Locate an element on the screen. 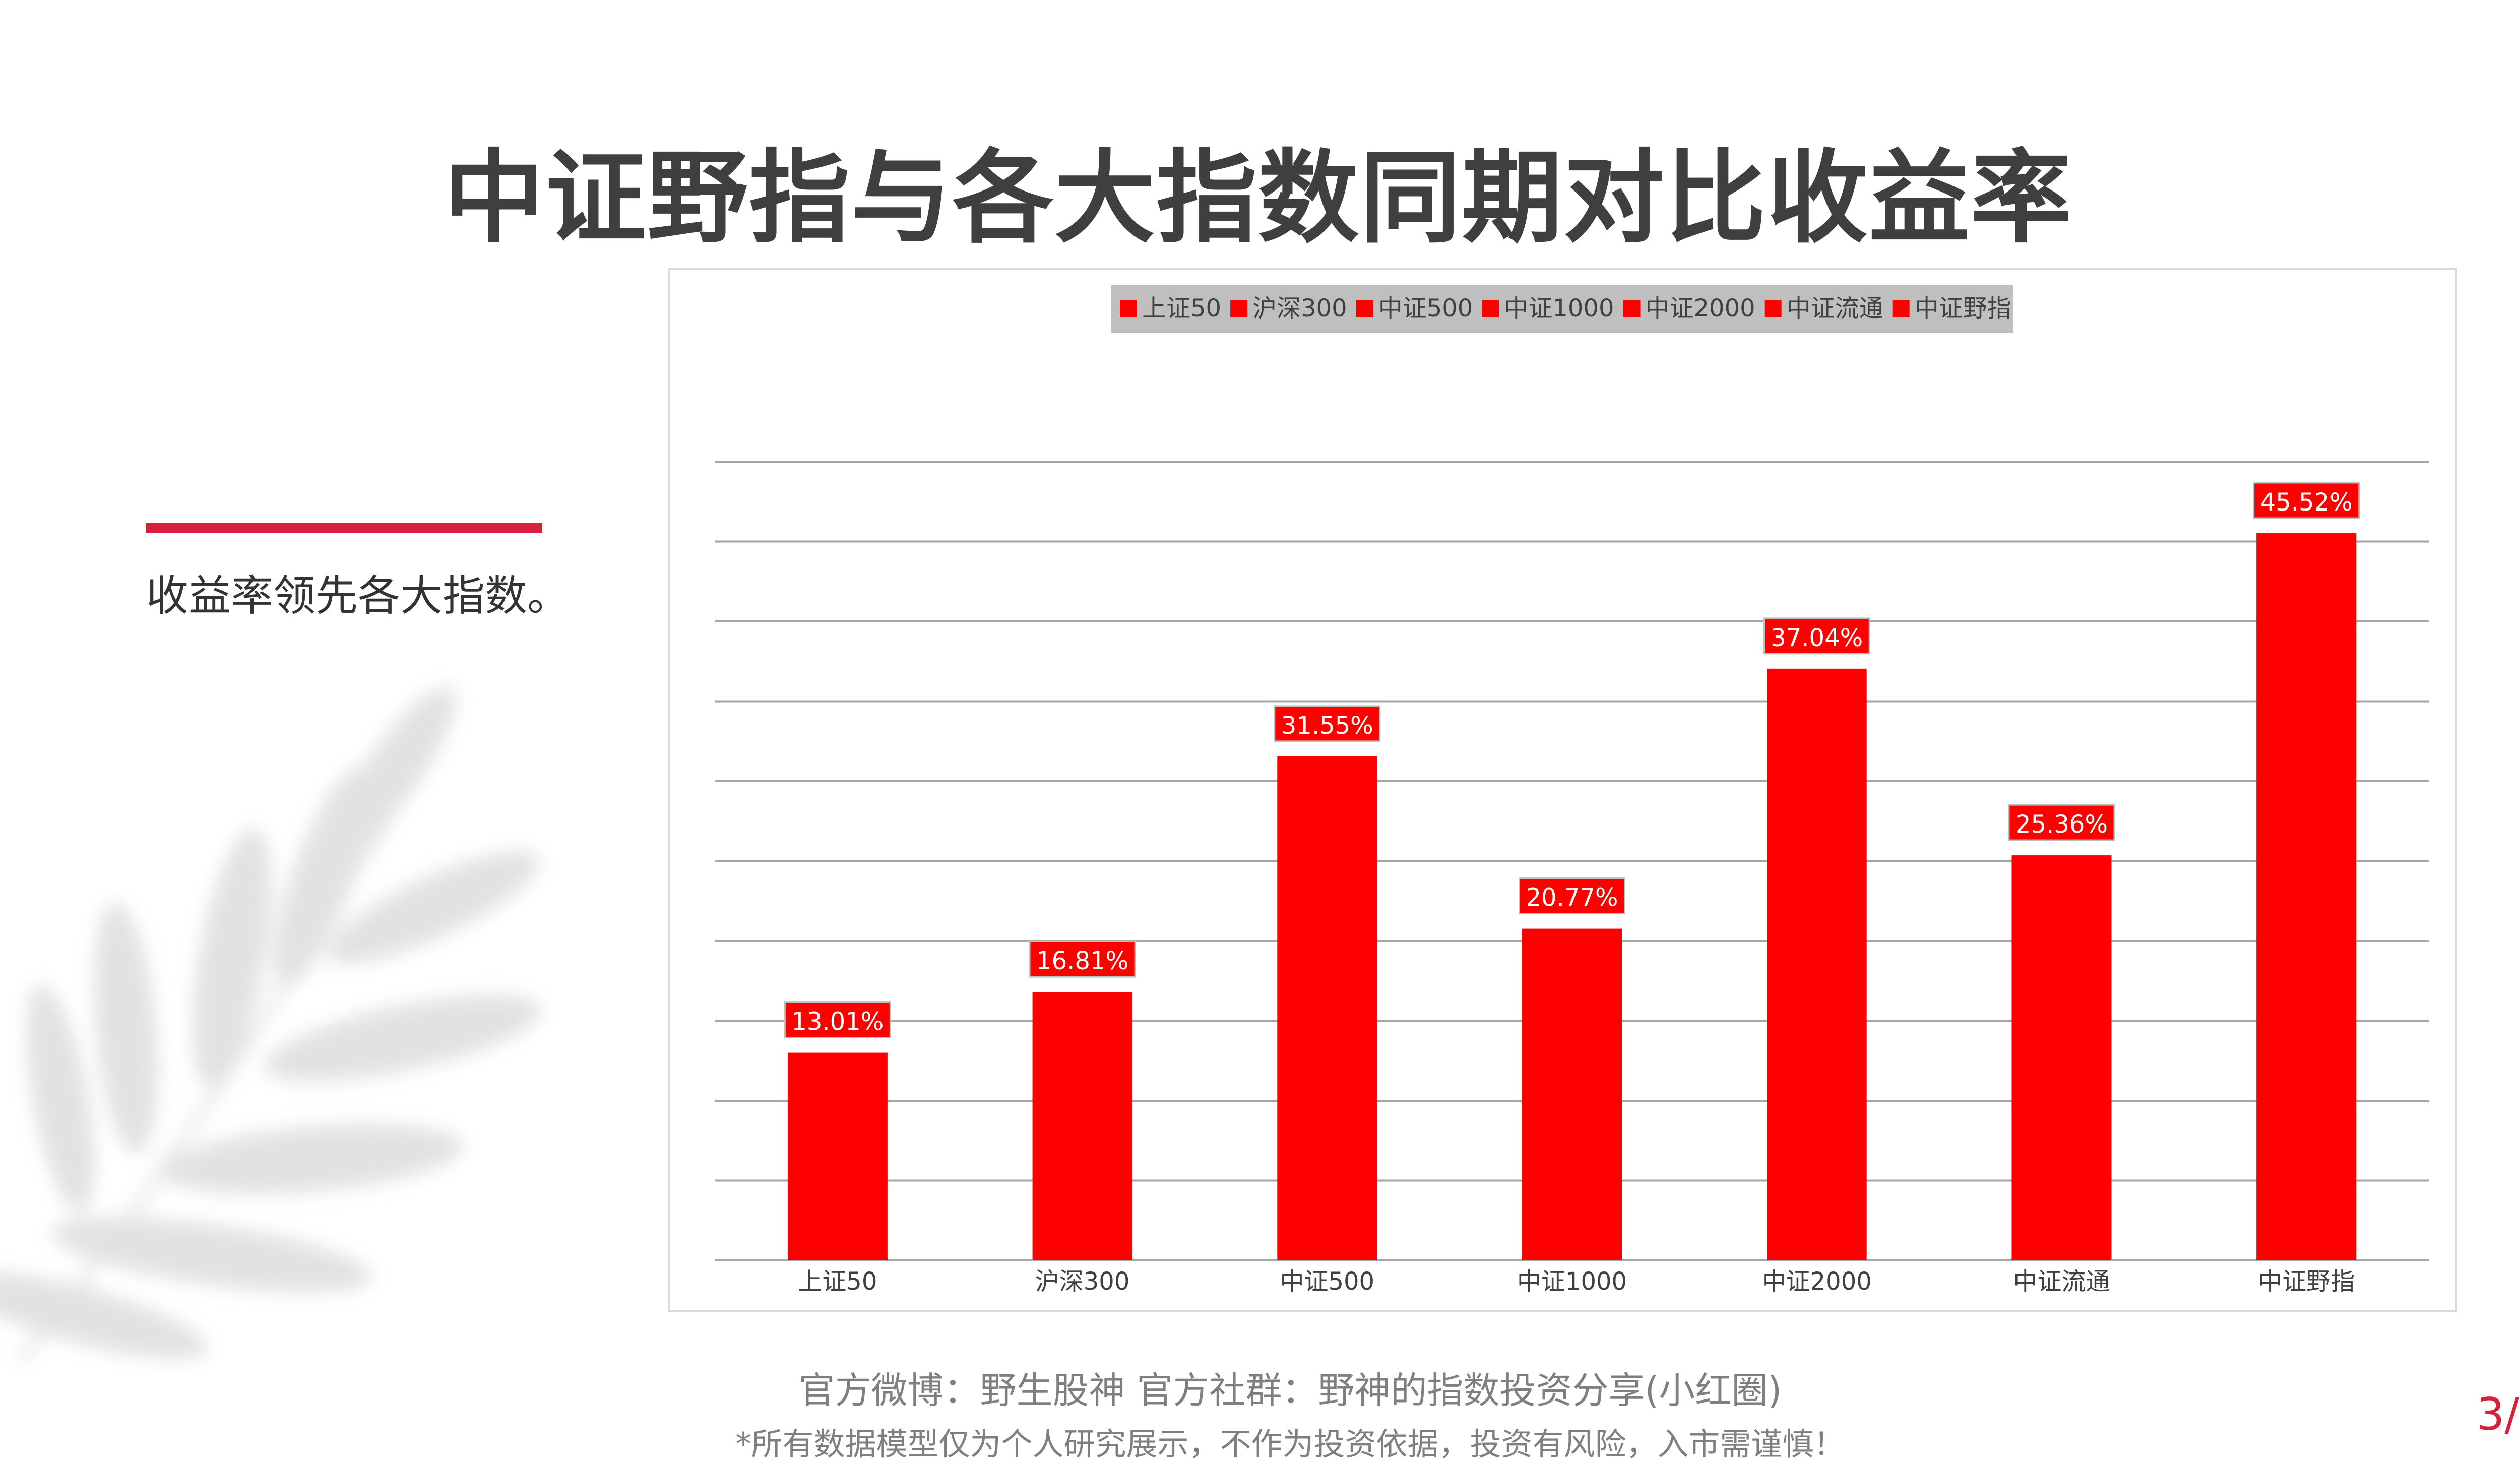 This screenshot has height=1464, width=2520. data-label: 20.77% is located at coordinates (1572, 898).